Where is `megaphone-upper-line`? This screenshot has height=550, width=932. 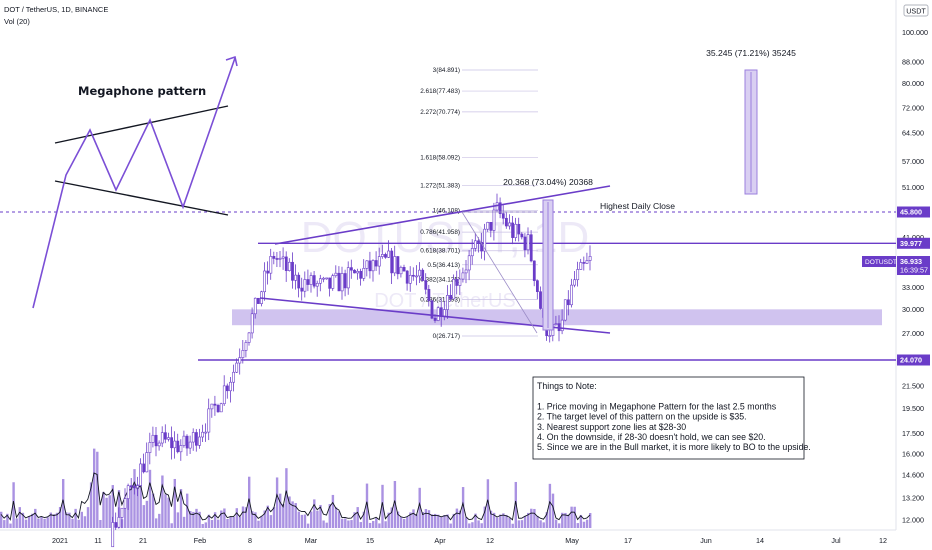 megaphone-upper-line is located at coordinates (442, 215).